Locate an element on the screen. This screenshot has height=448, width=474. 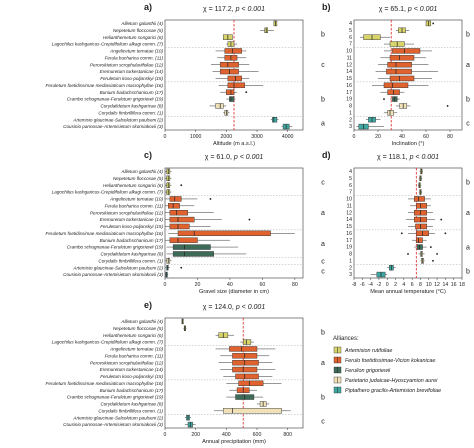
category-label: 19 is located at coordinates (349, 100).